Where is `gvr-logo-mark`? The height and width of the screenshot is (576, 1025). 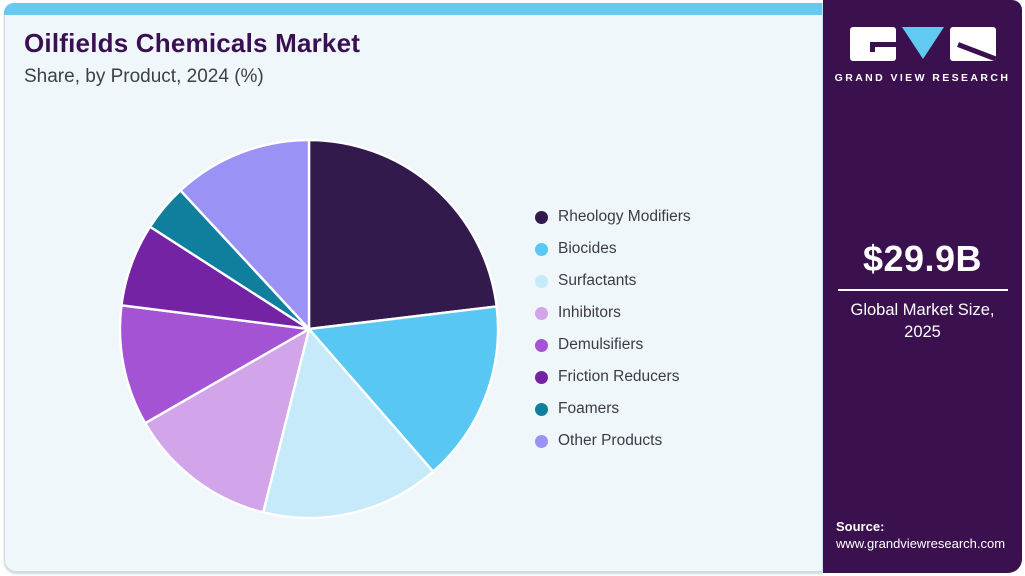 gvr-logo-mark is located at coordinates (922, 44).